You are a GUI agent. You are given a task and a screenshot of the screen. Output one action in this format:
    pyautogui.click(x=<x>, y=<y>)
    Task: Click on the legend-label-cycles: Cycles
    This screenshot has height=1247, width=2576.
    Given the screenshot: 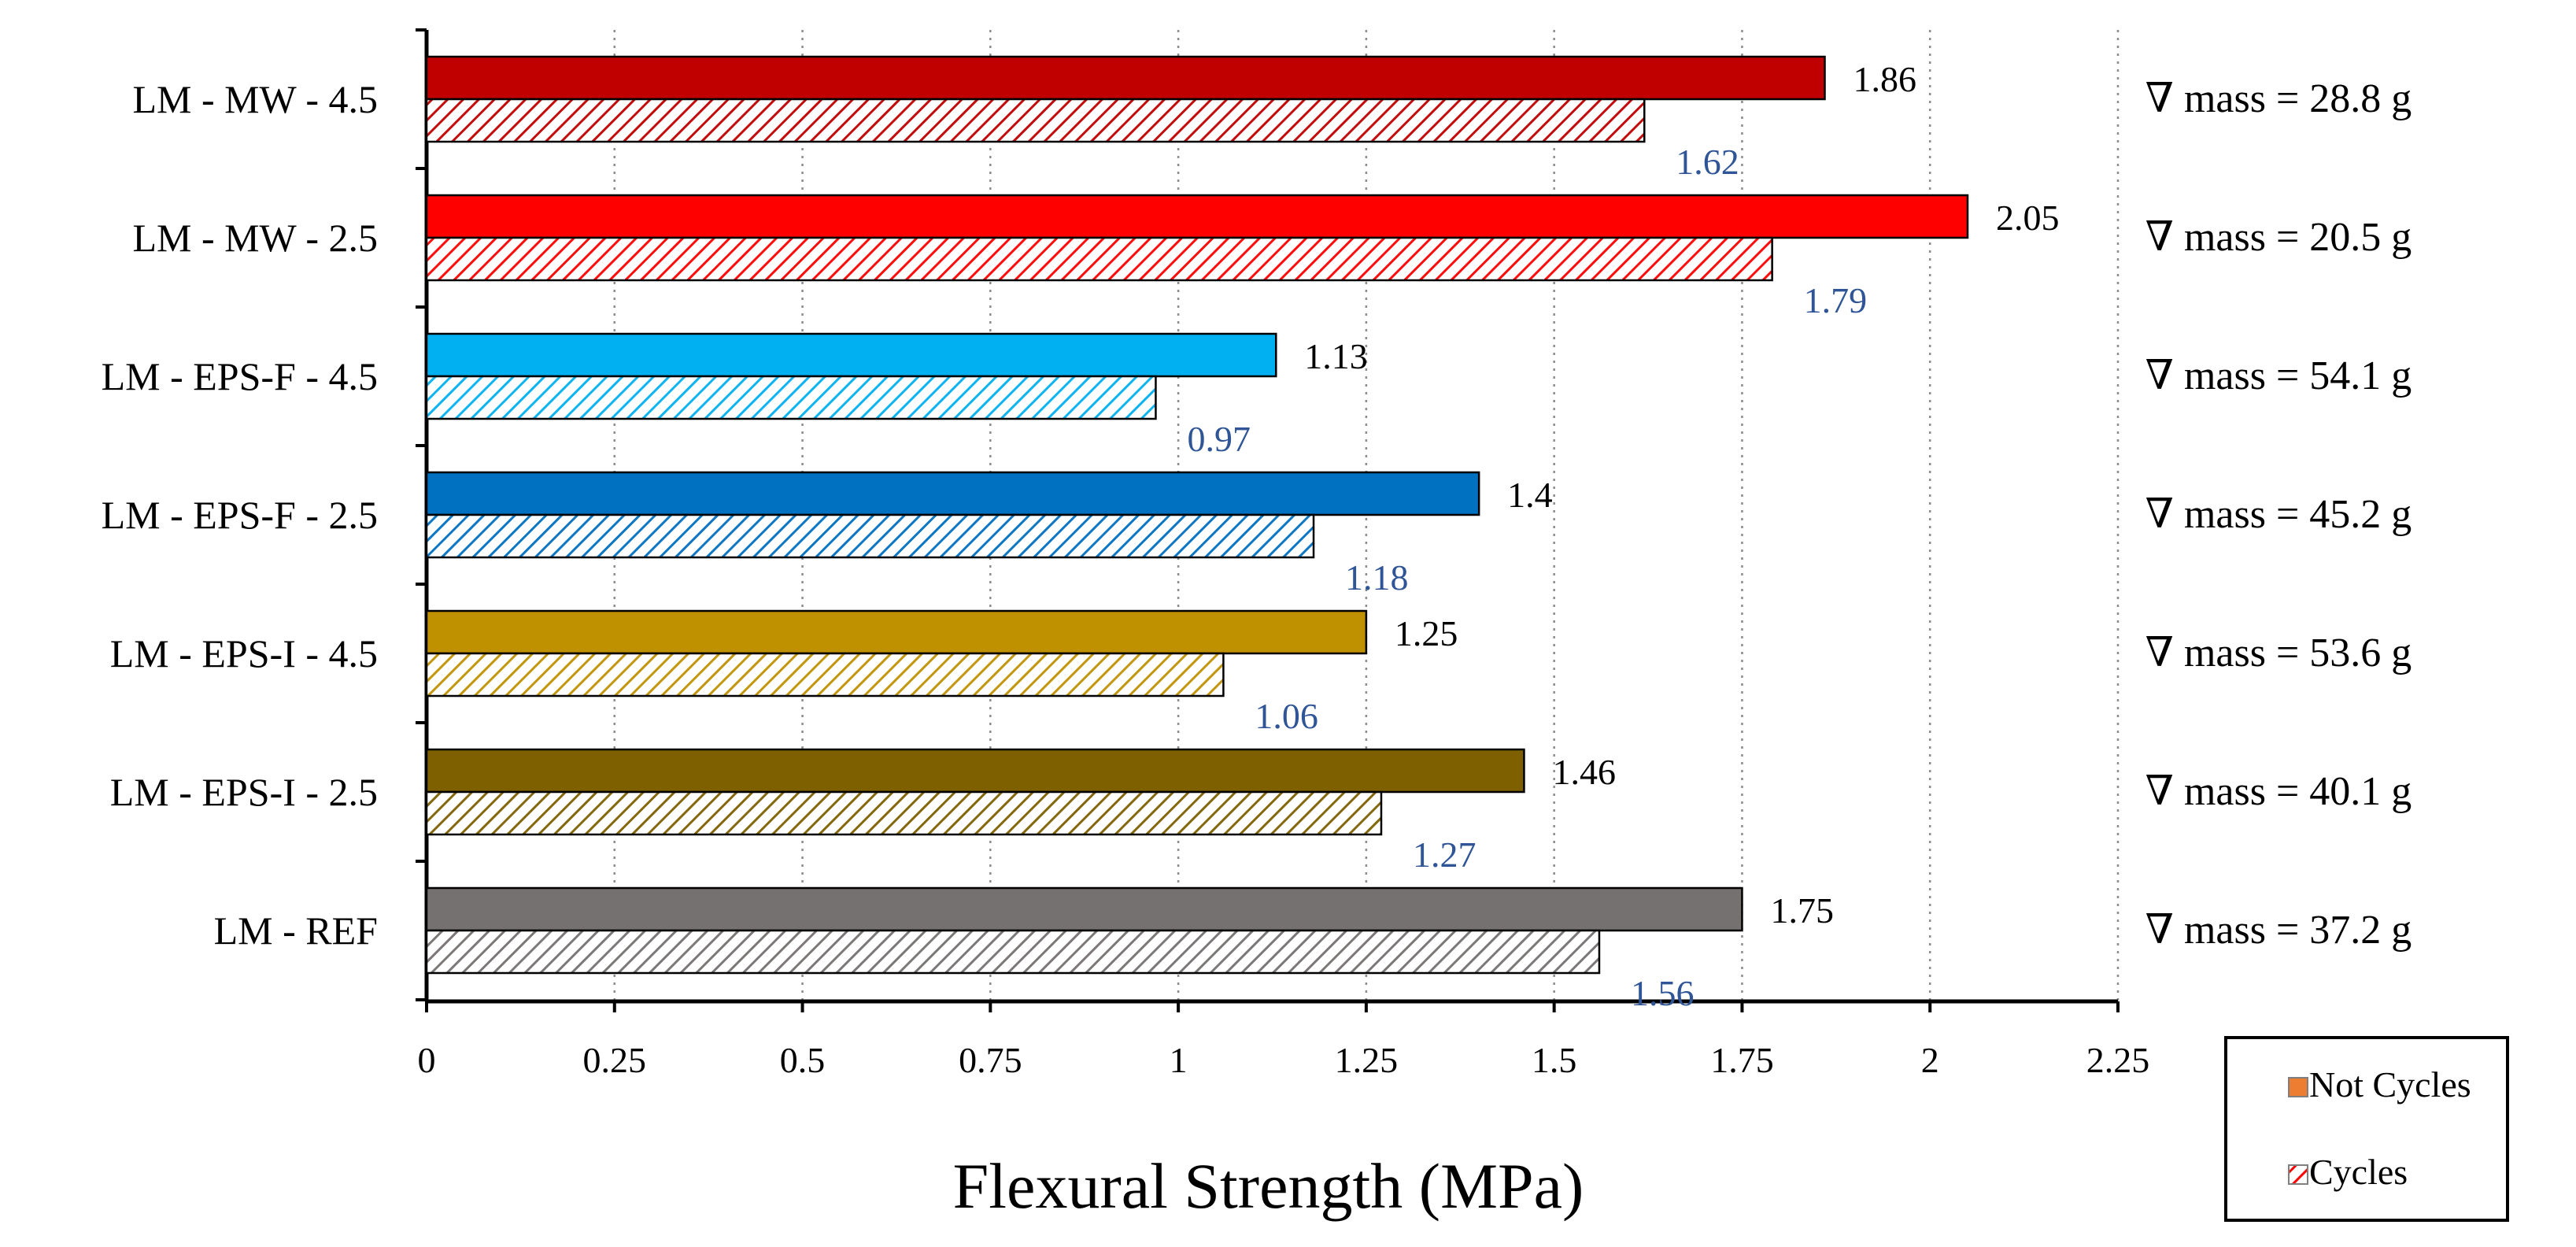 What is the action you would take?
    pyautogui.click(x=2358, y=1172)
    